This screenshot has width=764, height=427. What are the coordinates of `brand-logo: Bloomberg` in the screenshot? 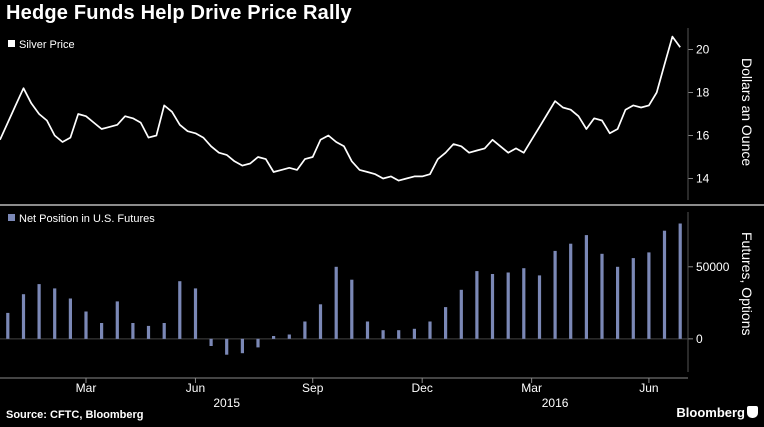 It's located at (717, 412).